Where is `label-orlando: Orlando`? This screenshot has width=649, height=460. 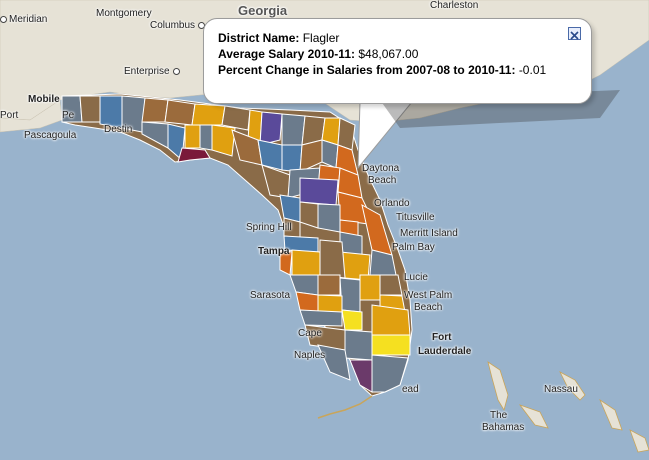 label-orlando: Orlando is located at coordinates (392, 203).